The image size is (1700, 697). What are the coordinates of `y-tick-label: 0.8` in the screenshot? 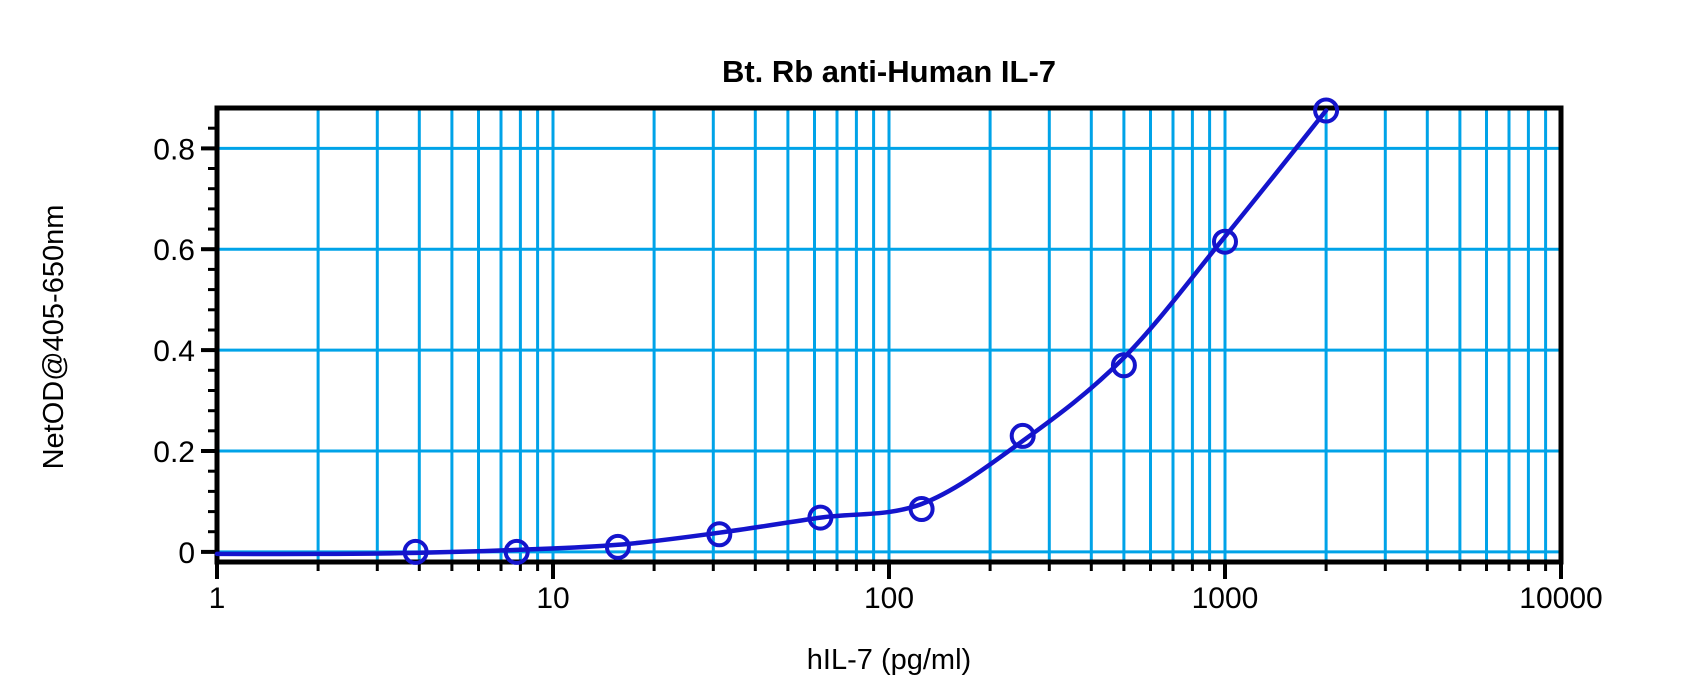 It's located at (174, 149).